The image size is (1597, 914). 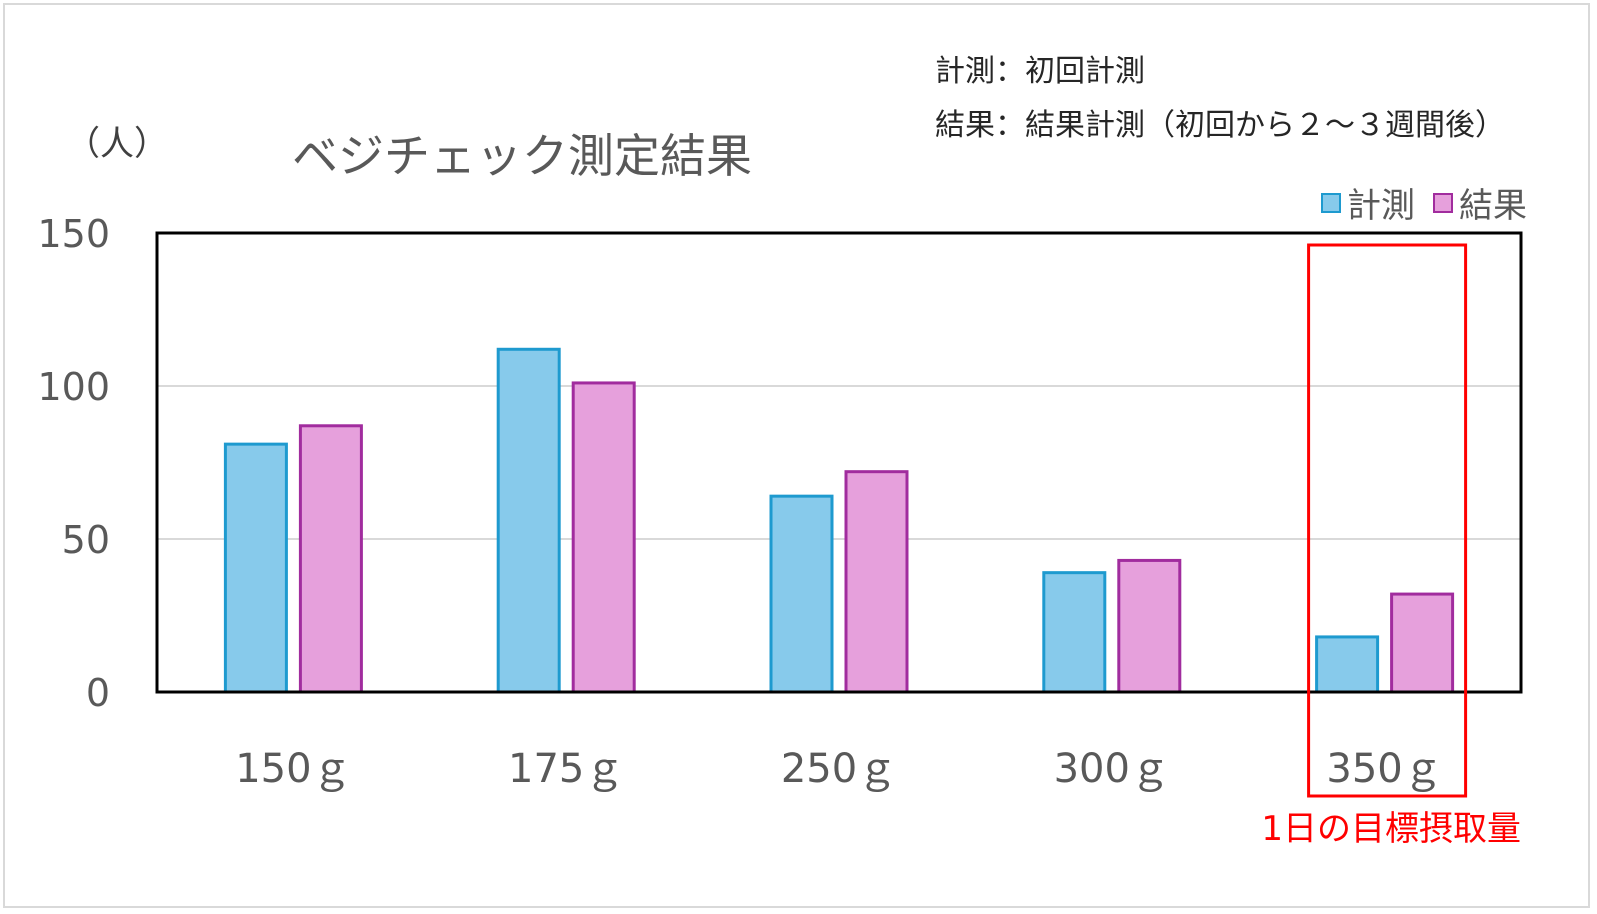 I want to click on y-tick-label: 50, so click(x=86, y=540).